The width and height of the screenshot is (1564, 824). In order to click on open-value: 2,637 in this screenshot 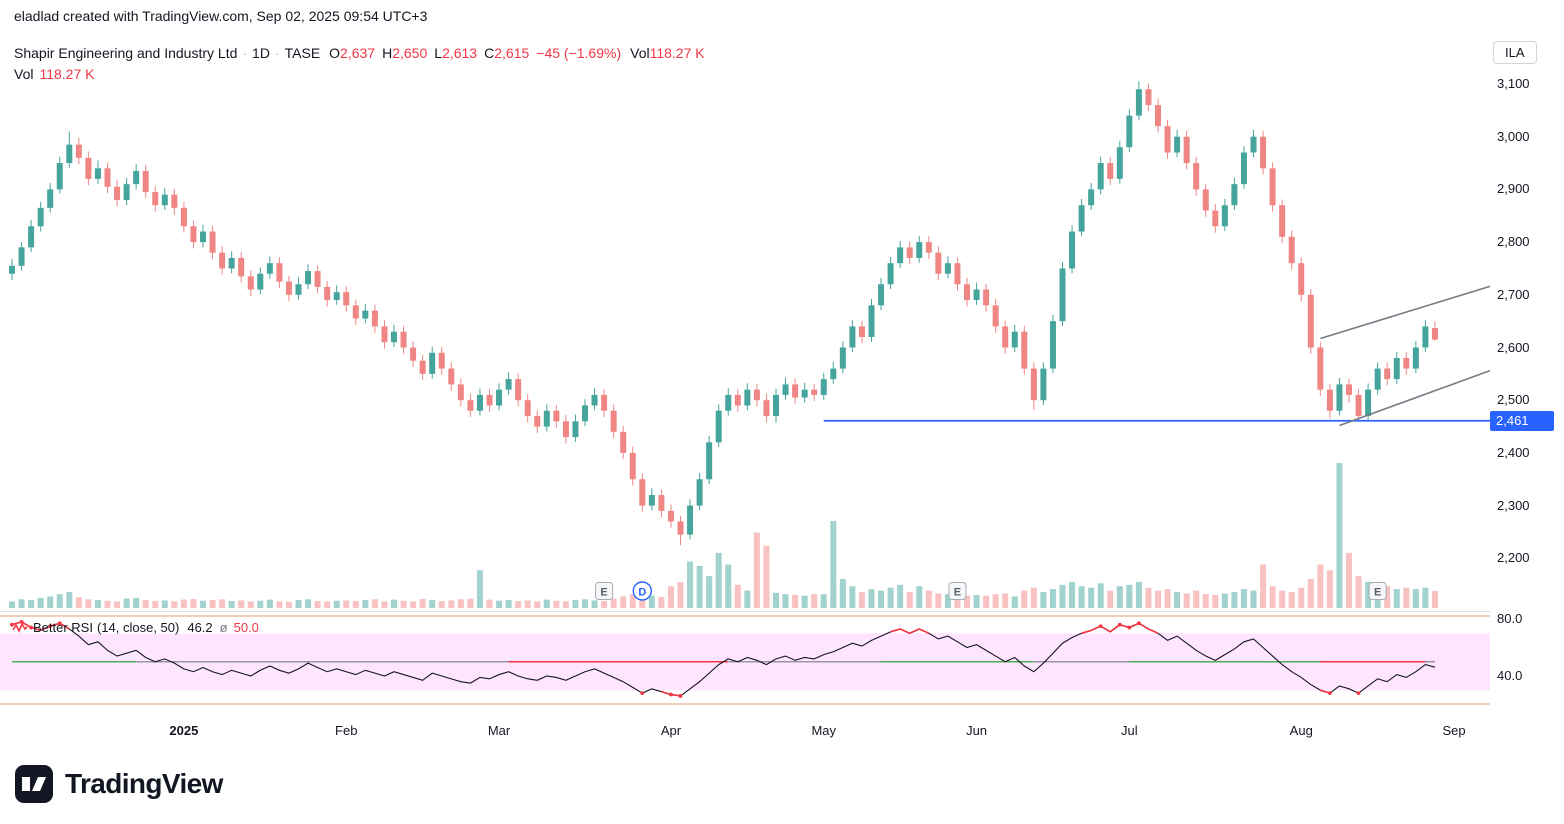, I will do `click(358, 53)`.